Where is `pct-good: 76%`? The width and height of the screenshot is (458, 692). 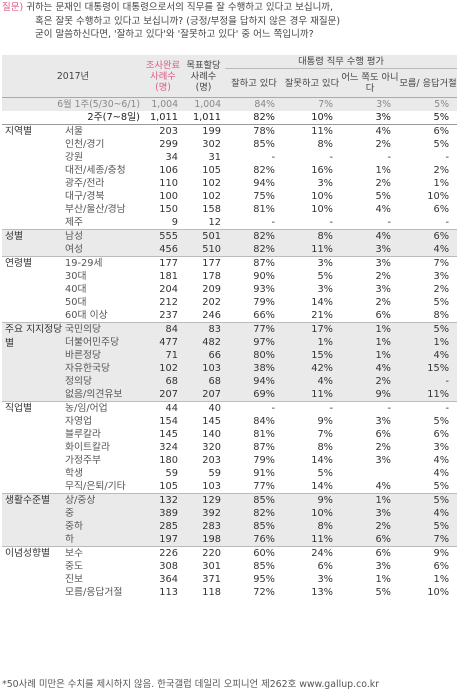
pct-good: 76% is located at coordinates (254, 540).